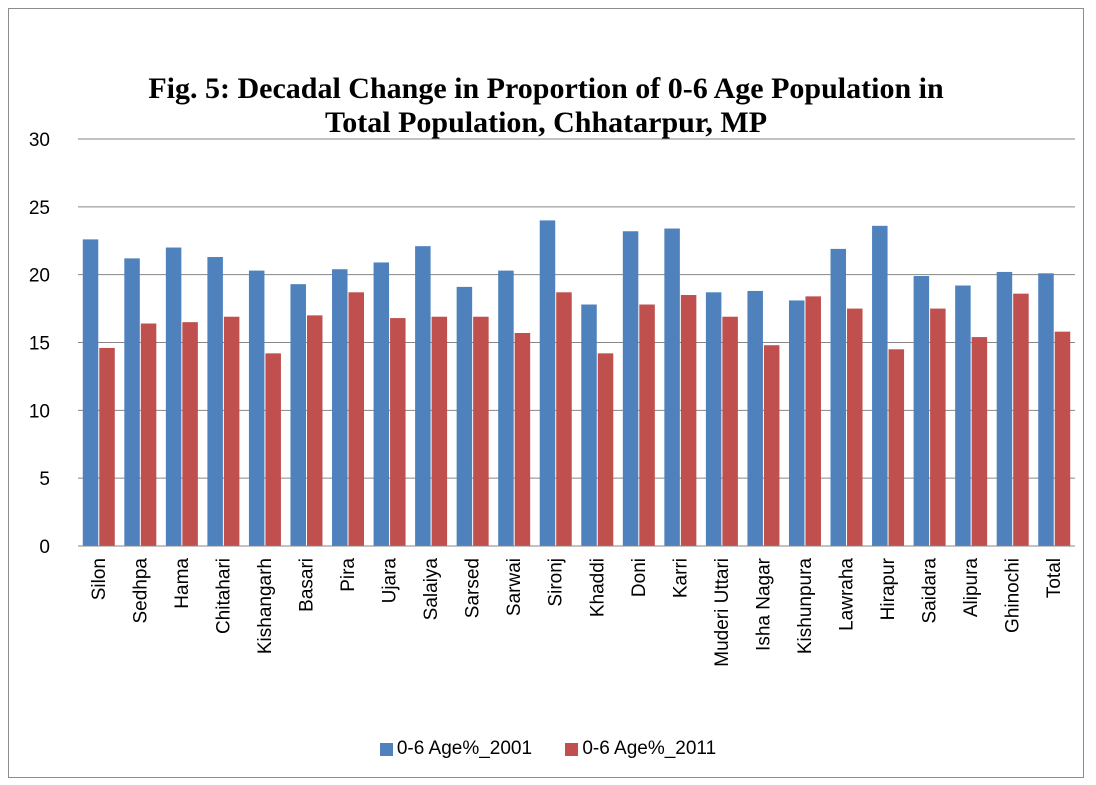  What do you see at coordinates (190, 434) in the screenshot?
I see `bar-2011-hama` at bounding box center [190, 434].